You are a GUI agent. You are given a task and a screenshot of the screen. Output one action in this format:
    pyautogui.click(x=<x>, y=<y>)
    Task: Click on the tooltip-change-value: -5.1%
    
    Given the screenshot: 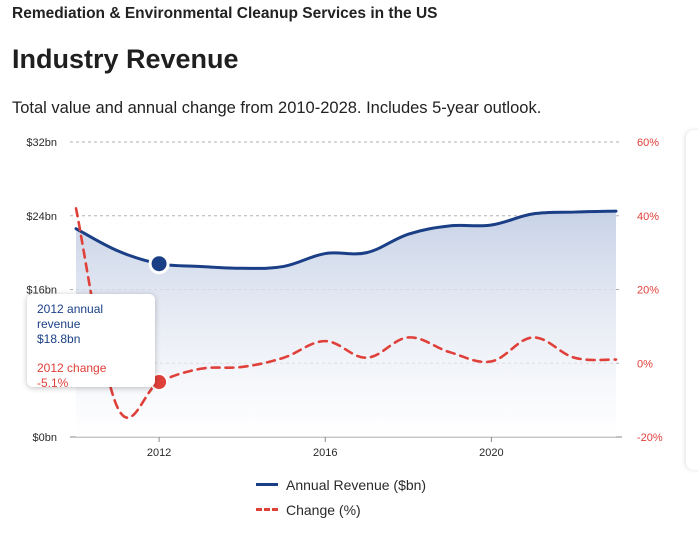 What is the action you would take?
    pyautogui.click(x=53, y=383)
    